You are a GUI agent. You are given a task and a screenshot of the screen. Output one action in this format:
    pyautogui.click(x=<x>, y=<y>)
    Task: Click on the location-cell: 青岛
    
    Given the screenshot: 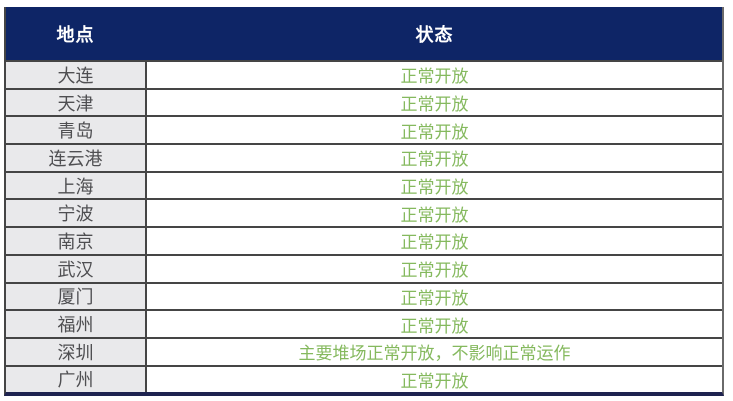 What is the action you would take?
    pyautogui.click(x=76, y=130)
    